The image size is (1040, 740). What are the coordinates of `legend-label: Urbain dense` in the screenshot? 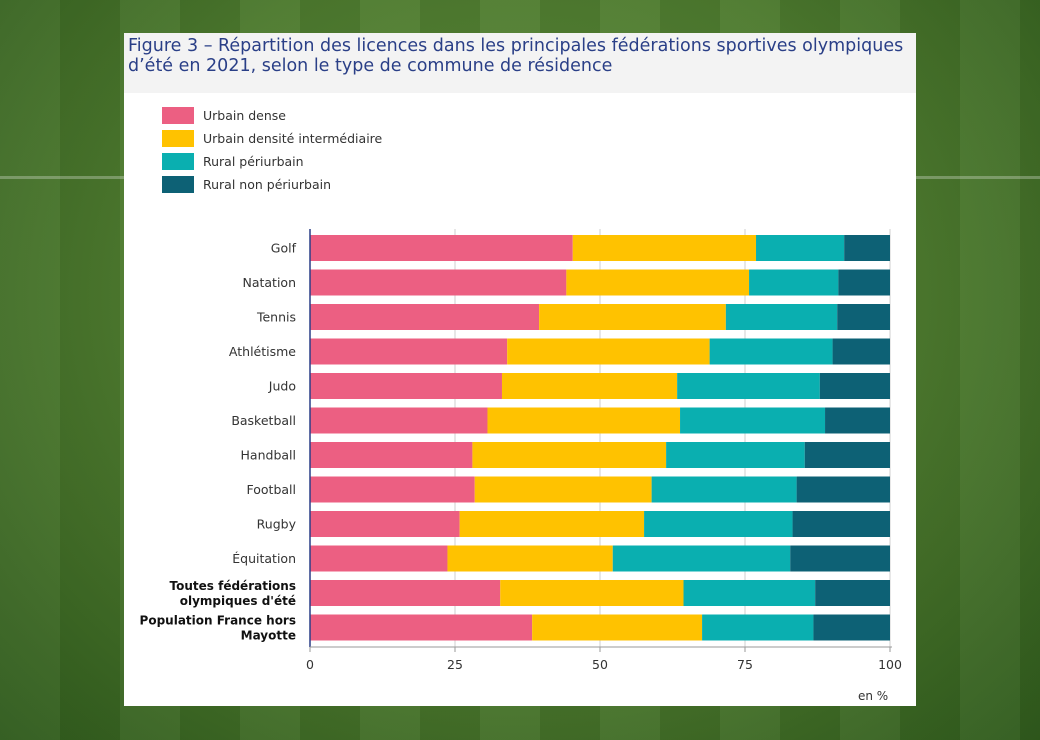 It's located at (245, 115).